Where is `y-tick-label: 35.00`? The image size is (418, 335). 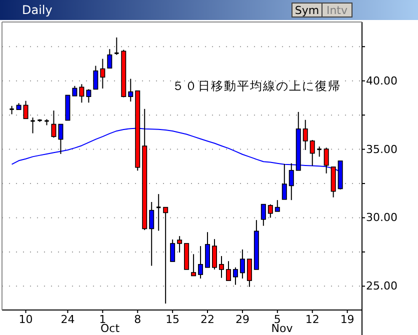
y-tick-label: 35.00 is located at coordinates (382, 149).